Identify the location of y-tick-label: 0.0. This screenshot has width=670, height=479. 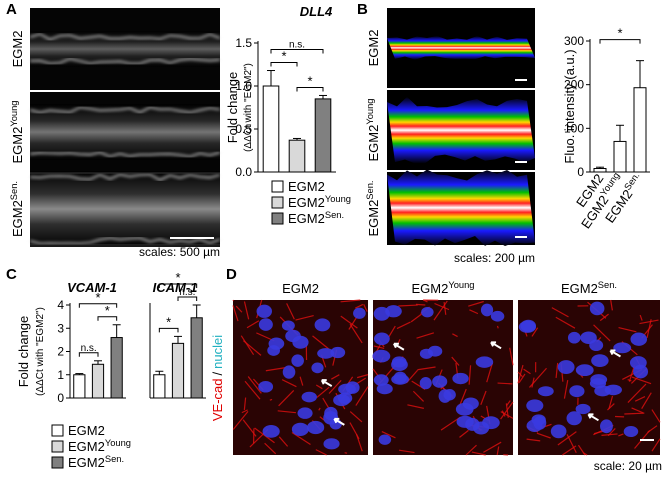
(243, 172).